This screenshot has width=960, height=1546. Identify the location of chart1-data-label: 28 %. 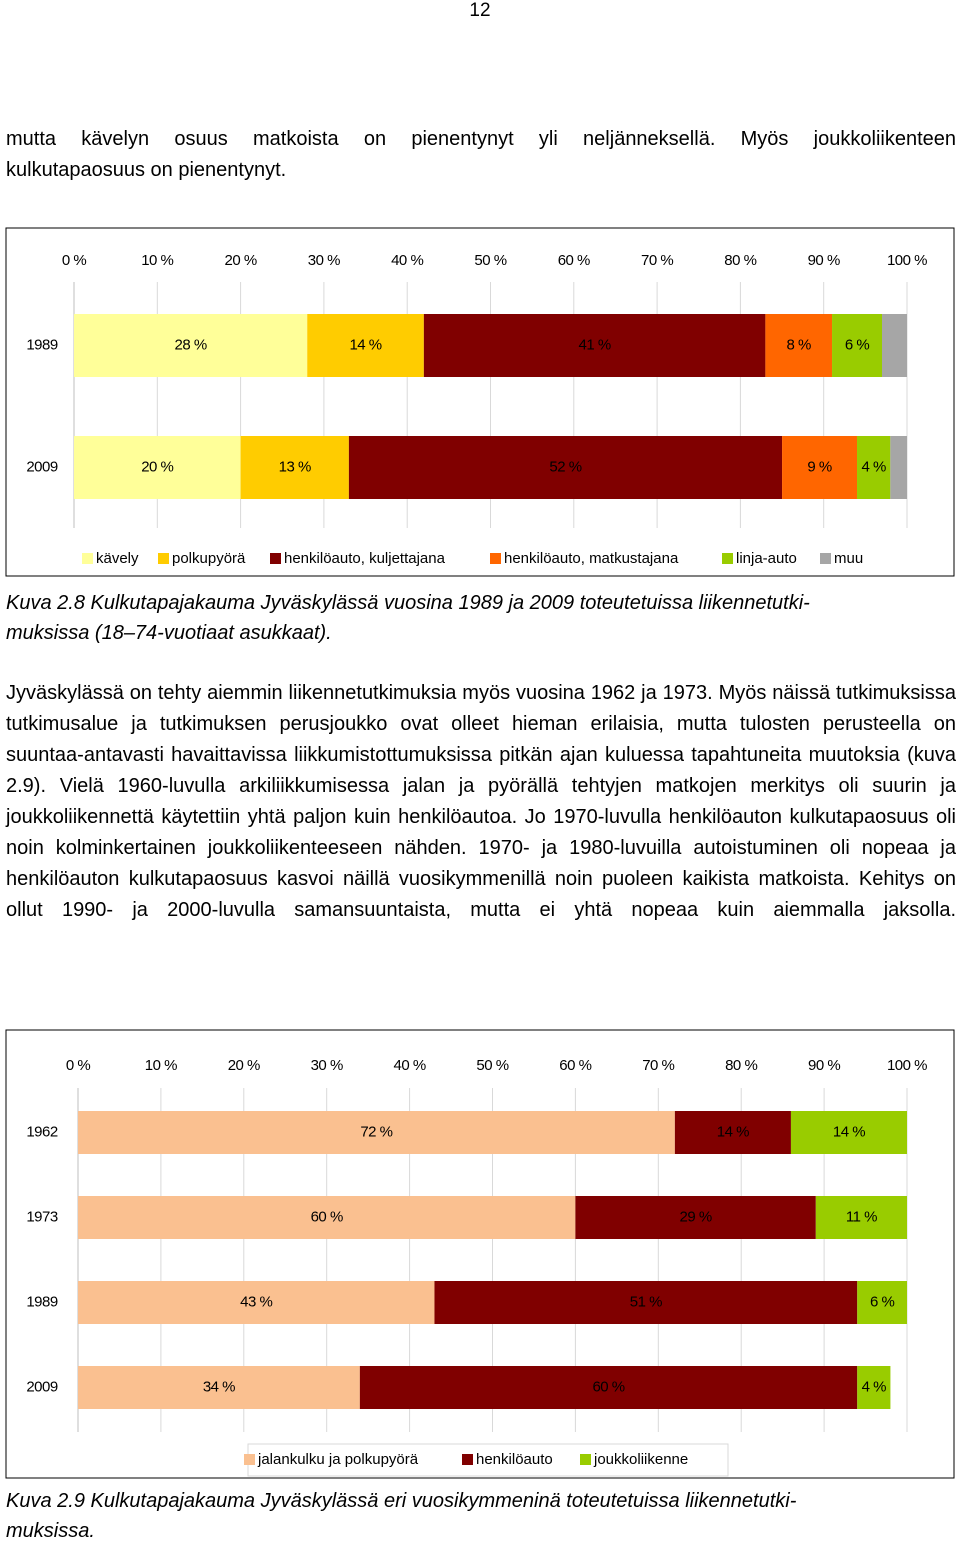
(191, 344).